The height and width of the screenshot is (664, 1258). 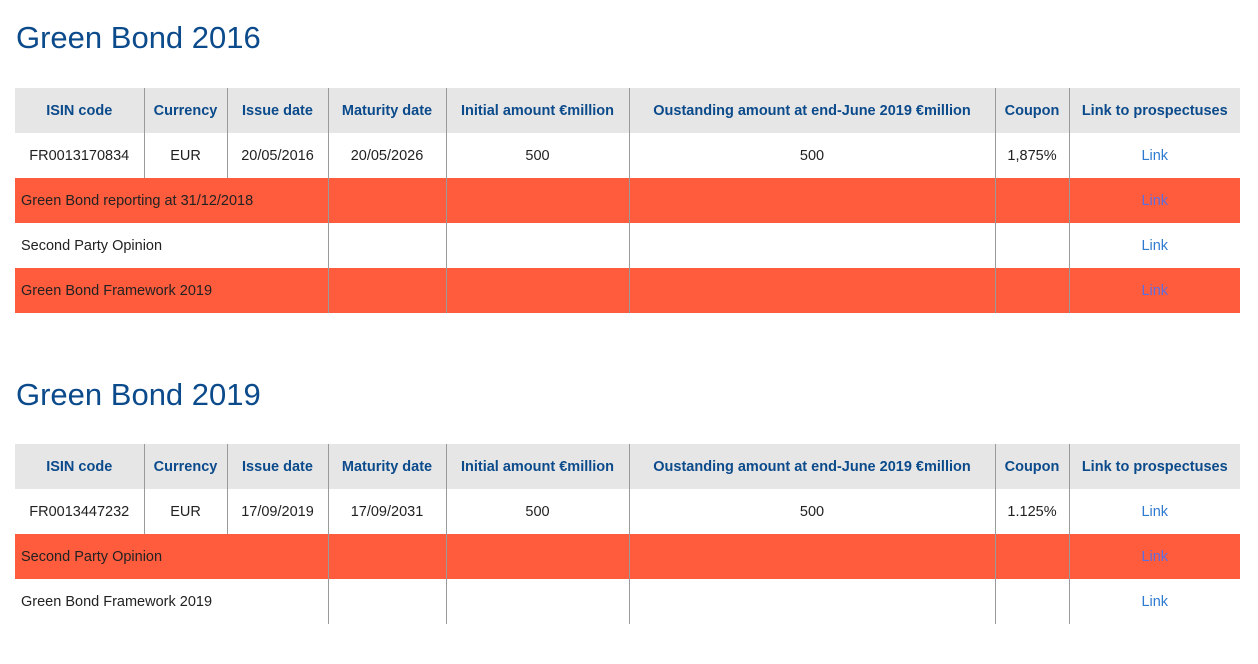 I want to click on reporting-link: Link, so click(x=1155, y=200).